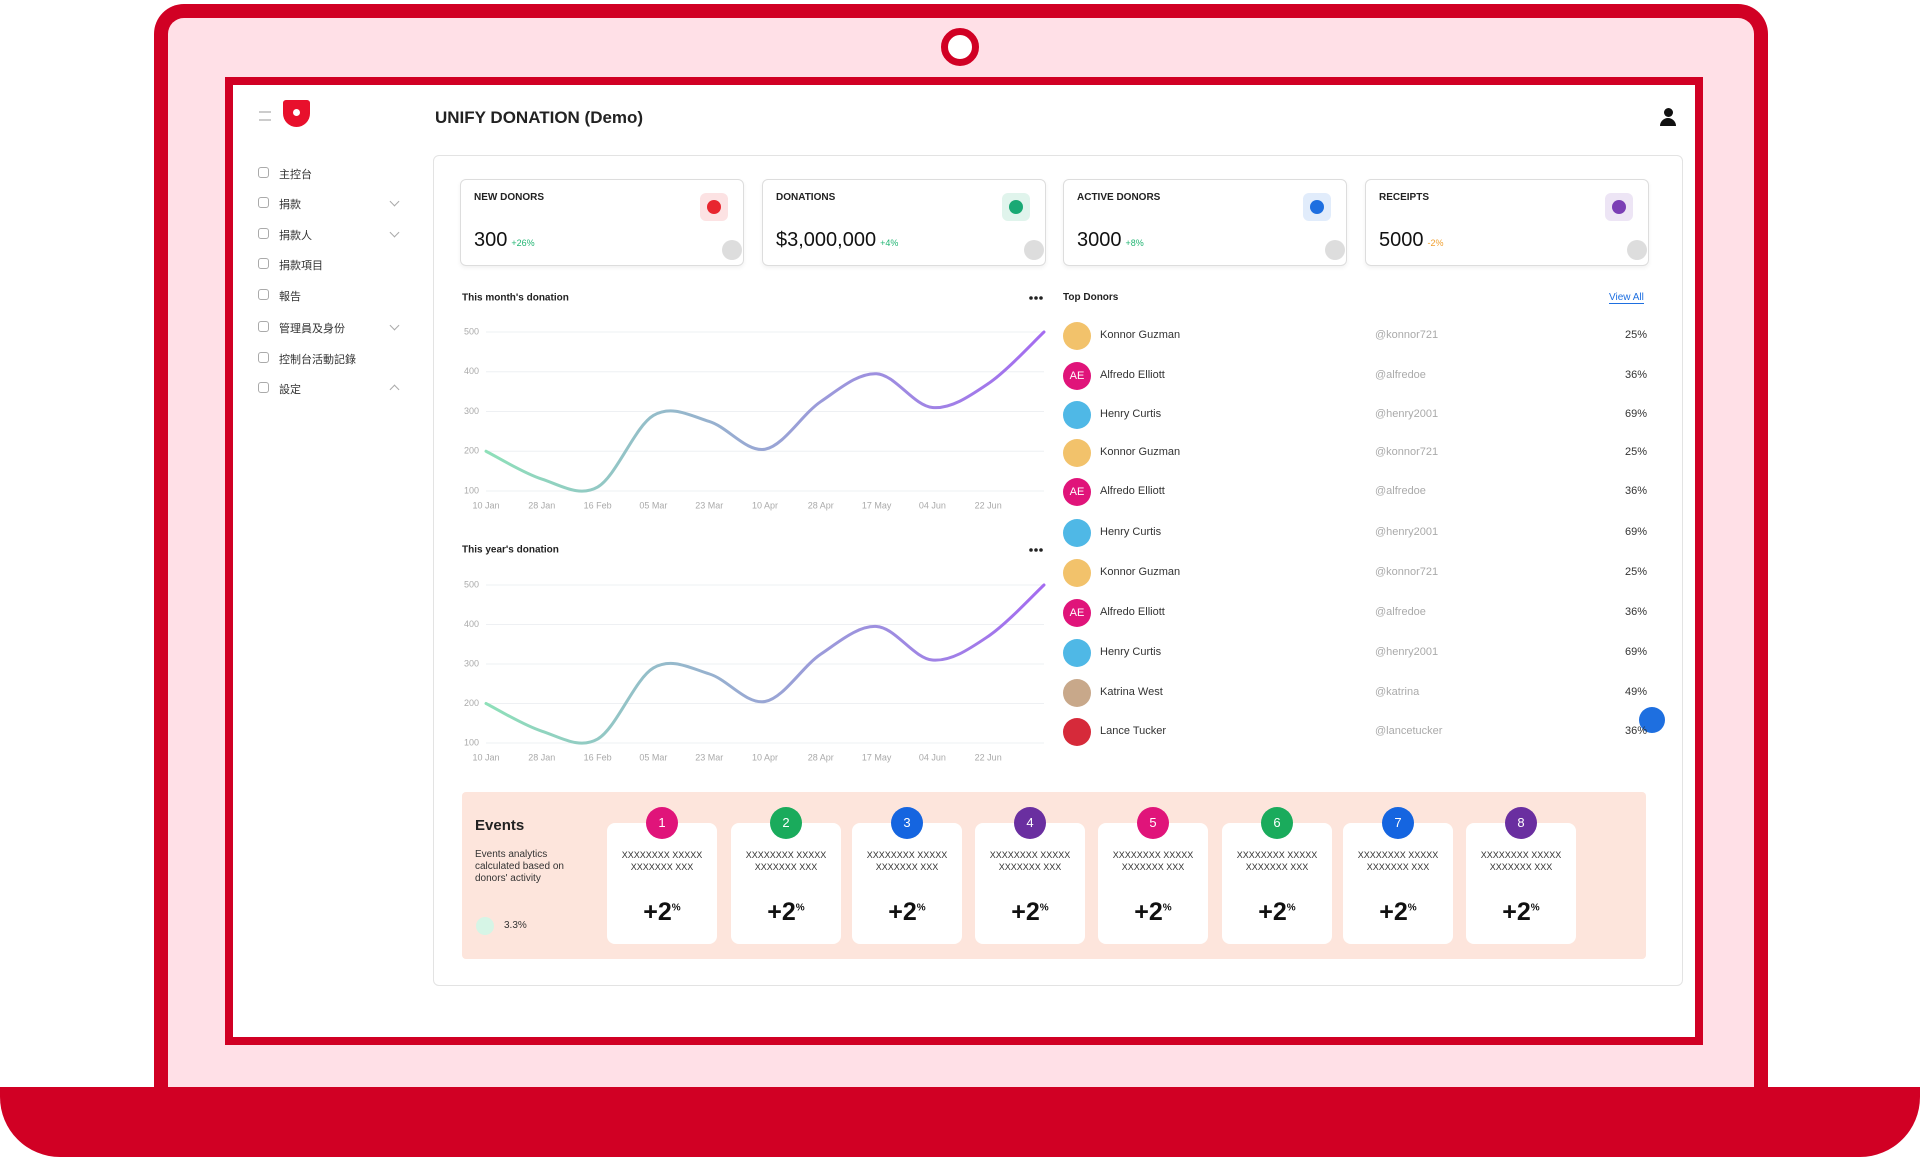 This screenshot has height=1159, width=1920. I want to click on donor-name: Alfredo Elliott, so click(1132, 375).